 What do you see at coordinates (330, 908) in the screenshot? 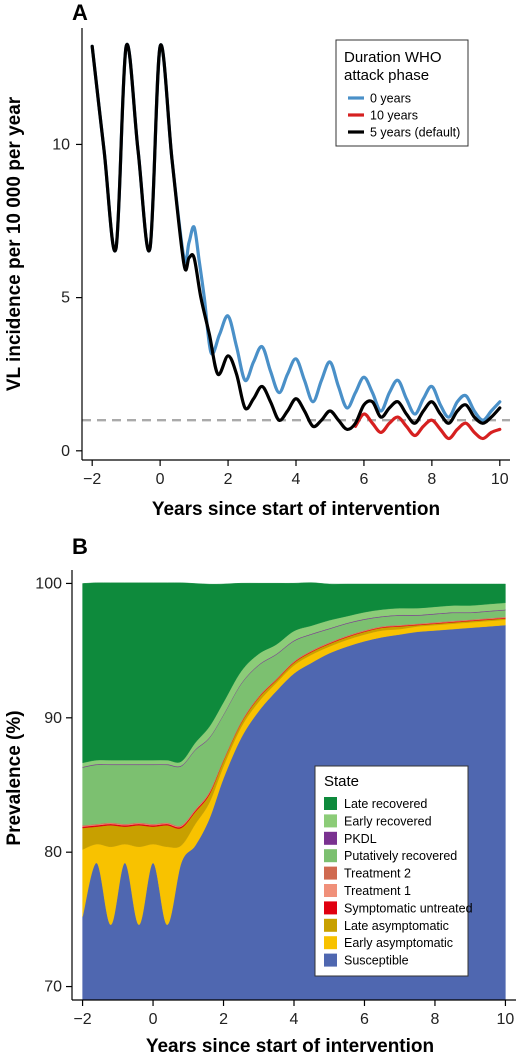
I see `legend-swatch-symptomatic-untreated` at bounding box center [330, 908].